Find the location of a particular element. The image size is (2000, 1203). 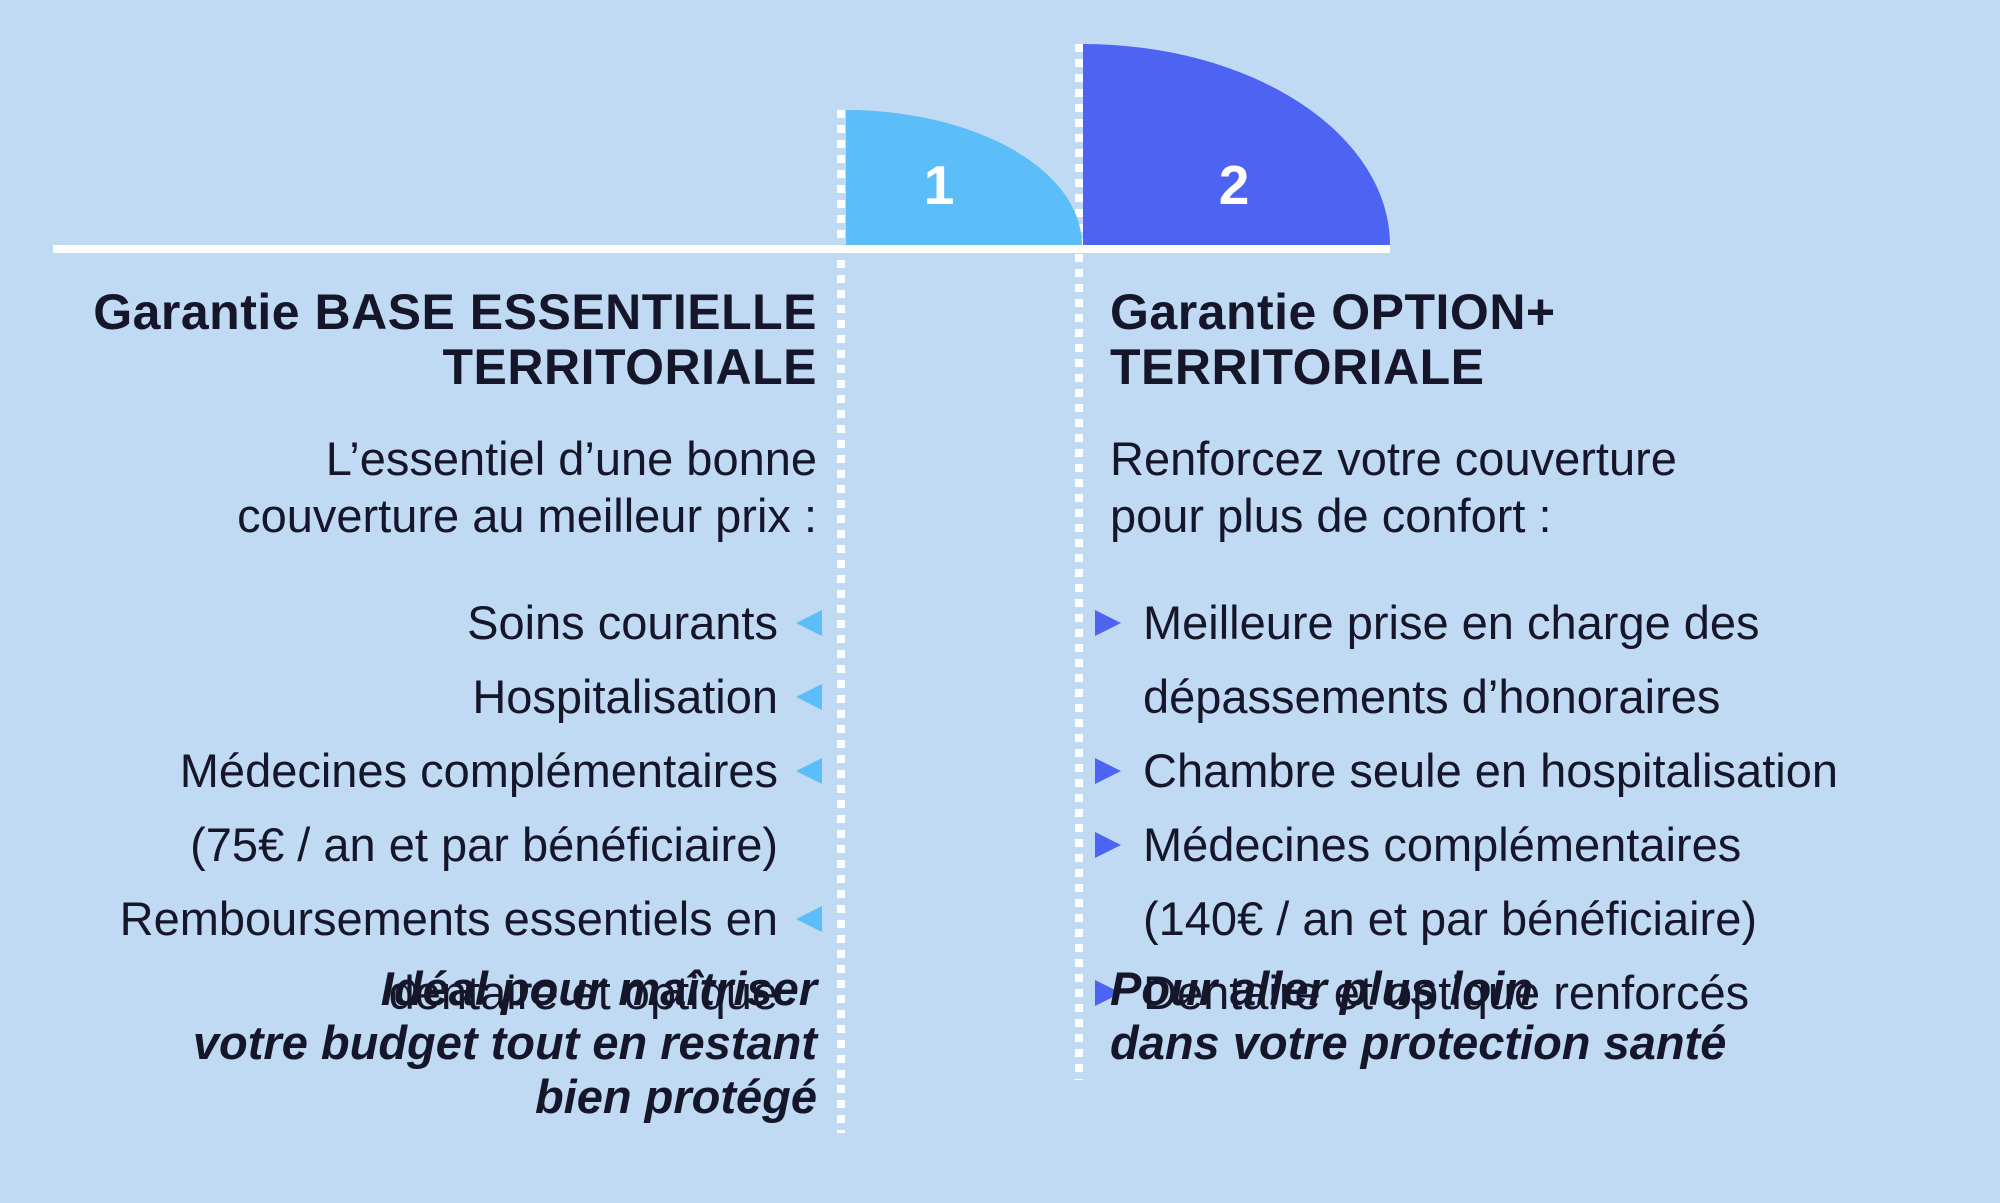

bullet-text: Chambre seule en hospitalisation is located at coordinates (1490, 770).